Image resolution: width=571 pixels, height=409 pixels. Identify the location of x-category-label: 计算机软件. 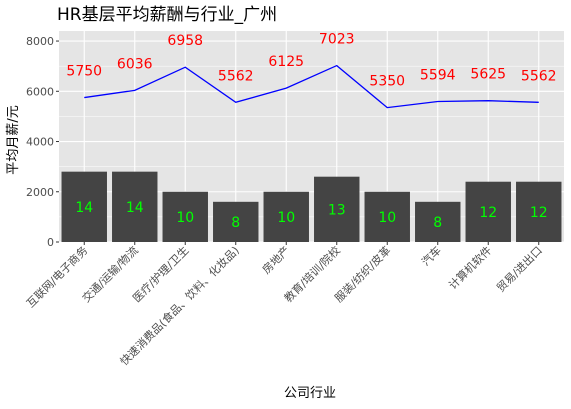
(470, 267).